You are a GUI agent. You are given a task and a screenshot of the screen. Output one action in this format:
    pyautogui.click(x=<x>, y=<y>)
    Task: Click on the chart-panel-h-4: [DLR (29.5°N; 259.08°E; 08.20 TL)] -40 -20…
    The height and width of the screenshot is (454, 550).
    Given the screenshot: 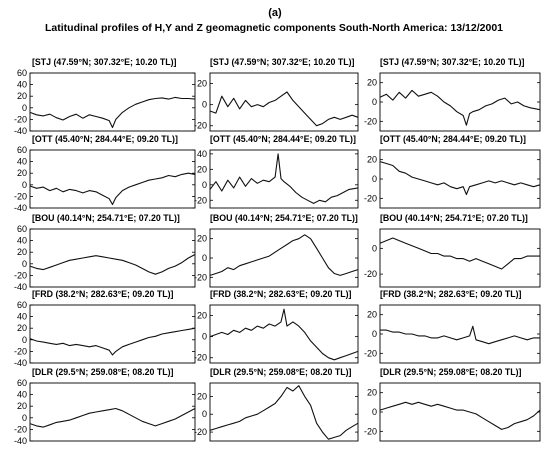 What is the action you would take?
    pyautogui.click(x=105, y=406)
    